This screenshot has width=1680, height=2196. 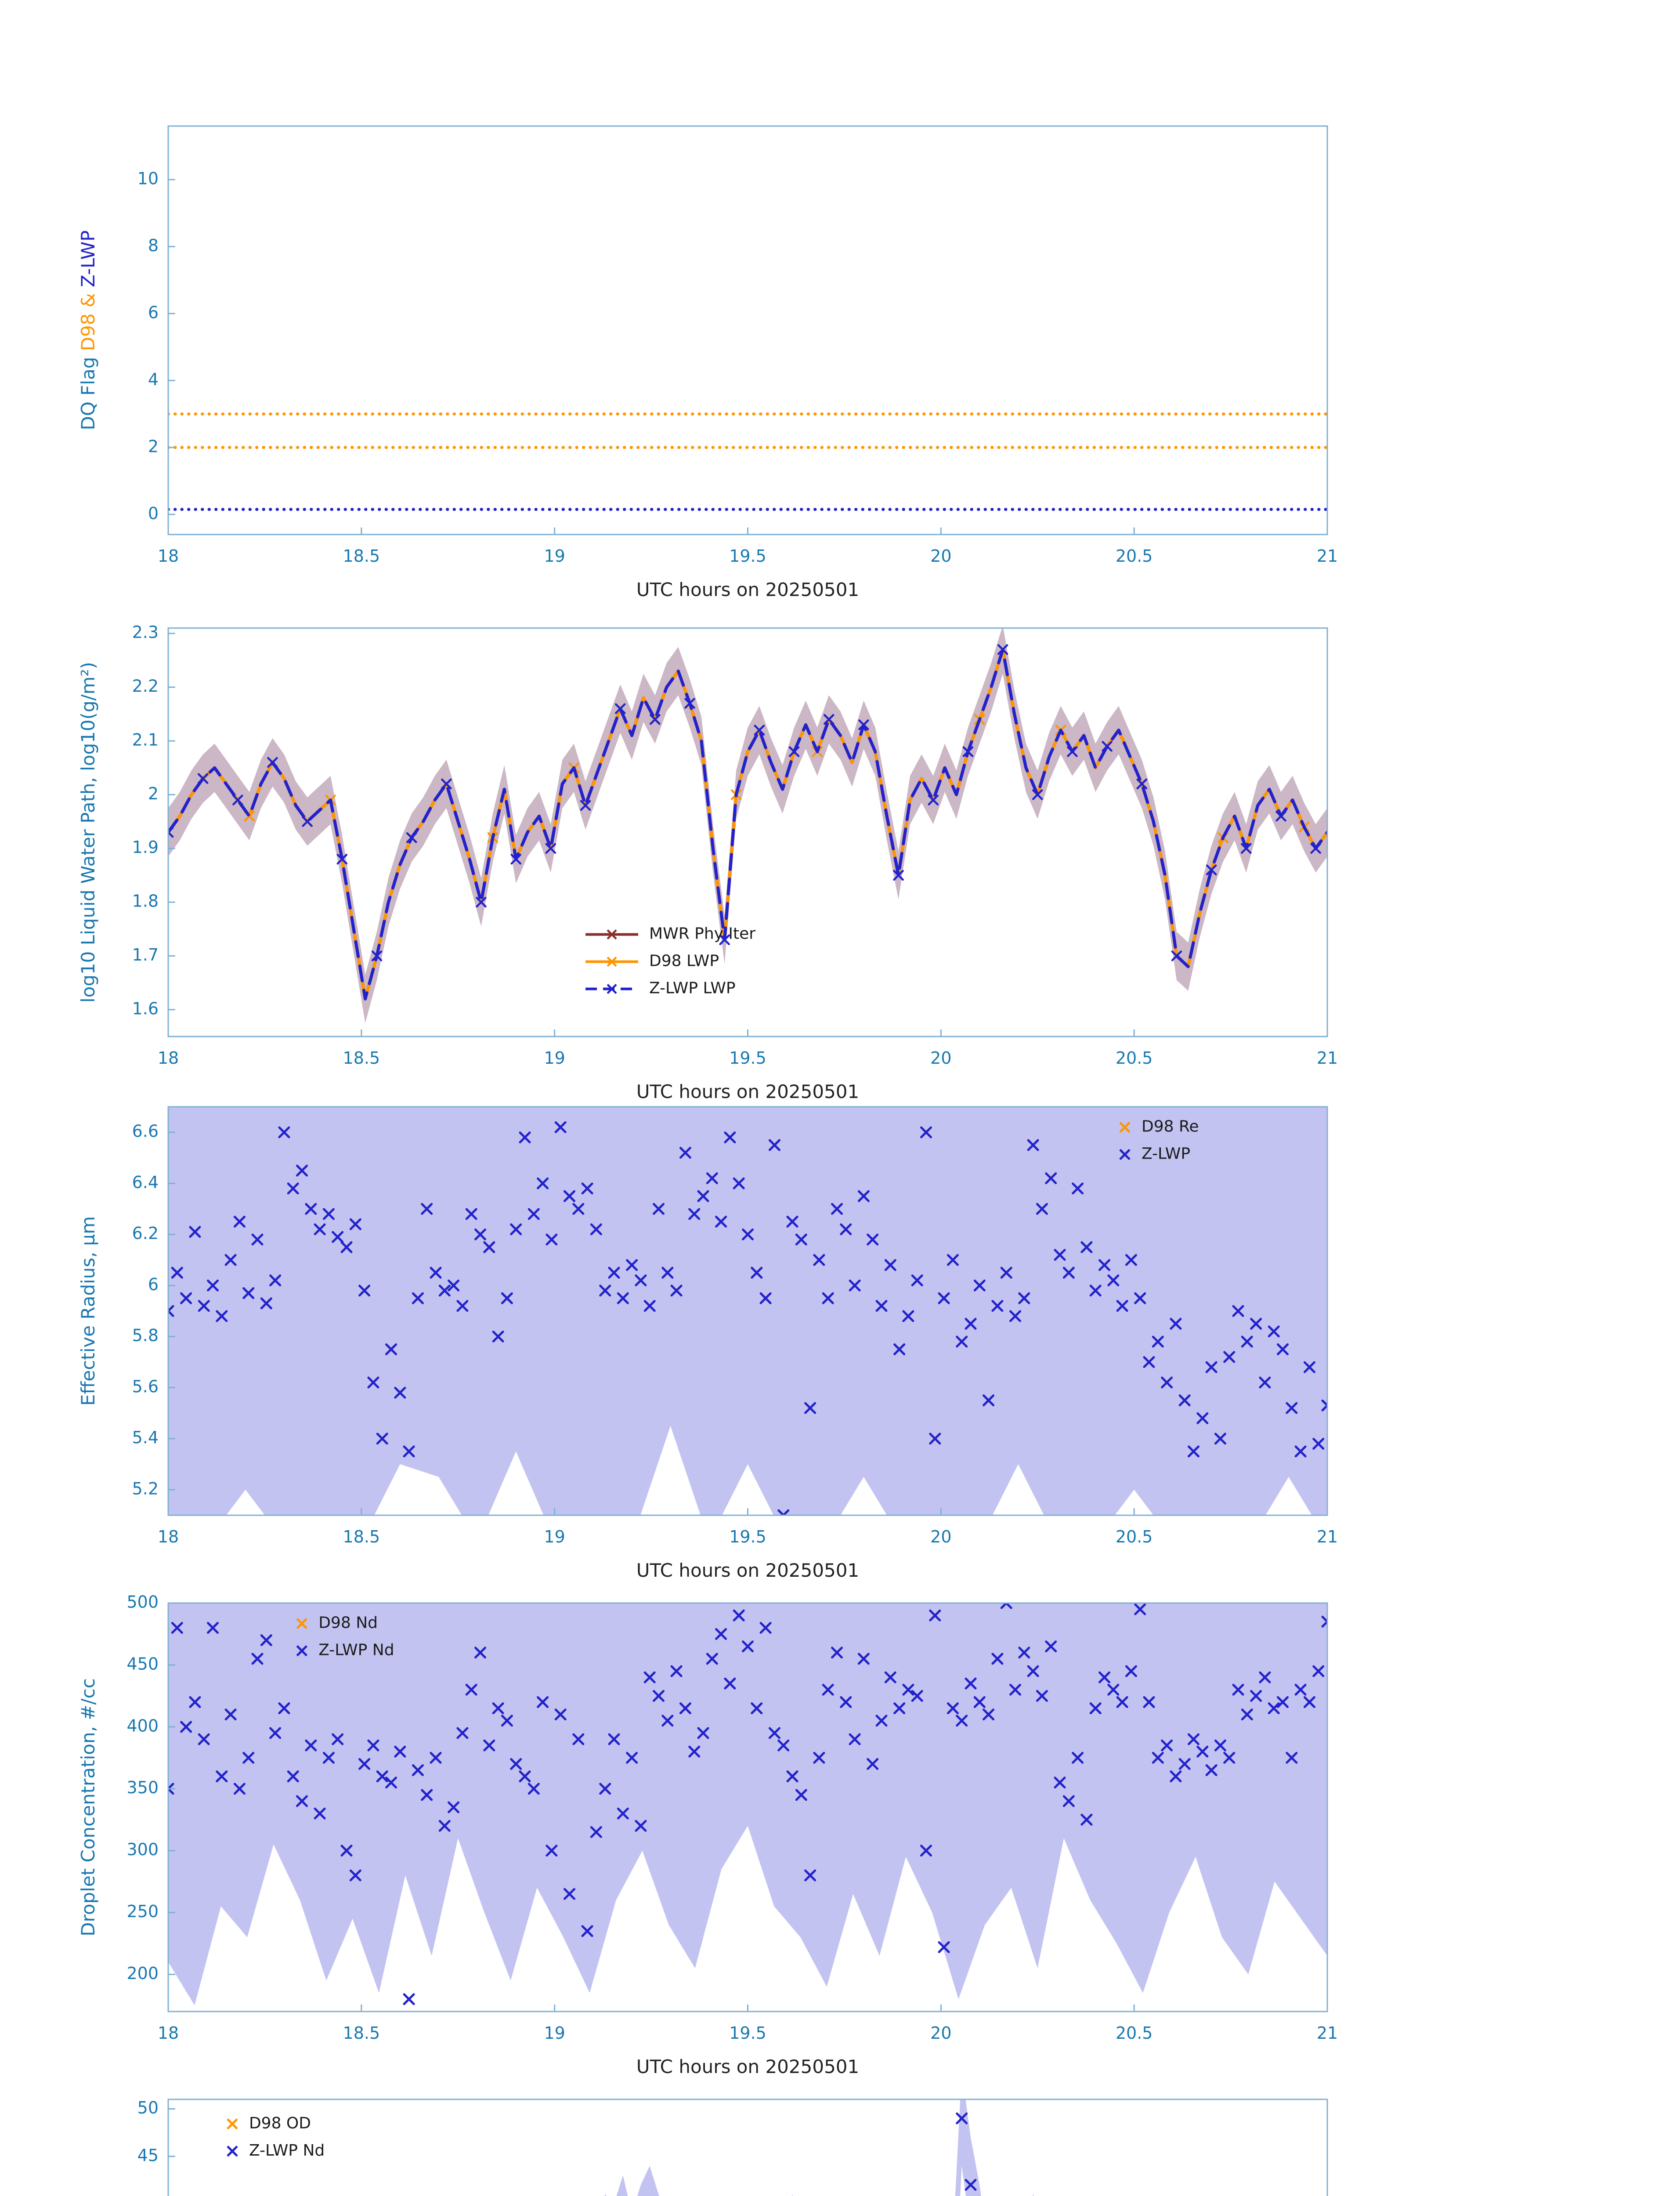 What do you see at coordinates (554, 1536) in the screenshot?
I see `effective-radius-xtick-label: 19` at bounding box center [554, 1536].